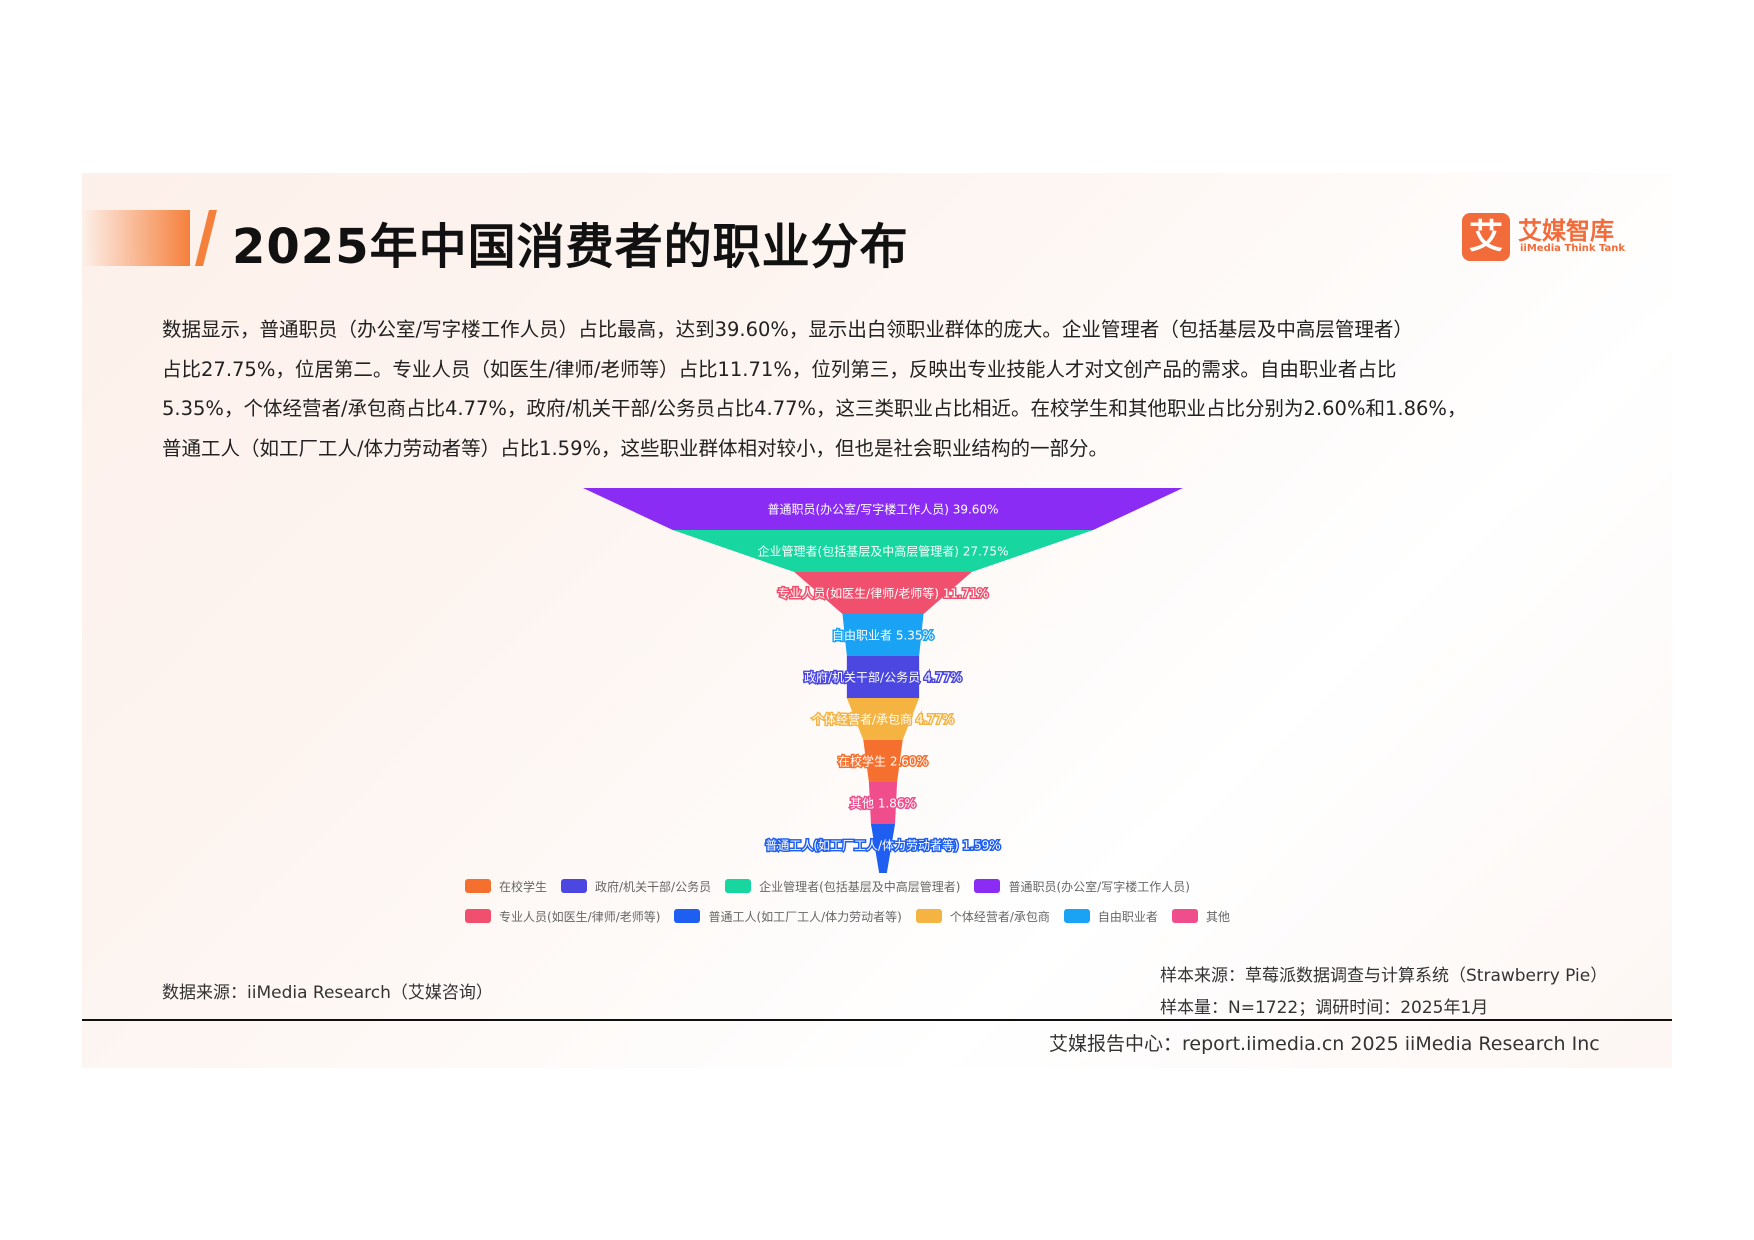 The width and height of the screenshot is (1754, 1240). I want to click on legend-item: 专业人员(如医生/律师/老师等), so click(562, 916).